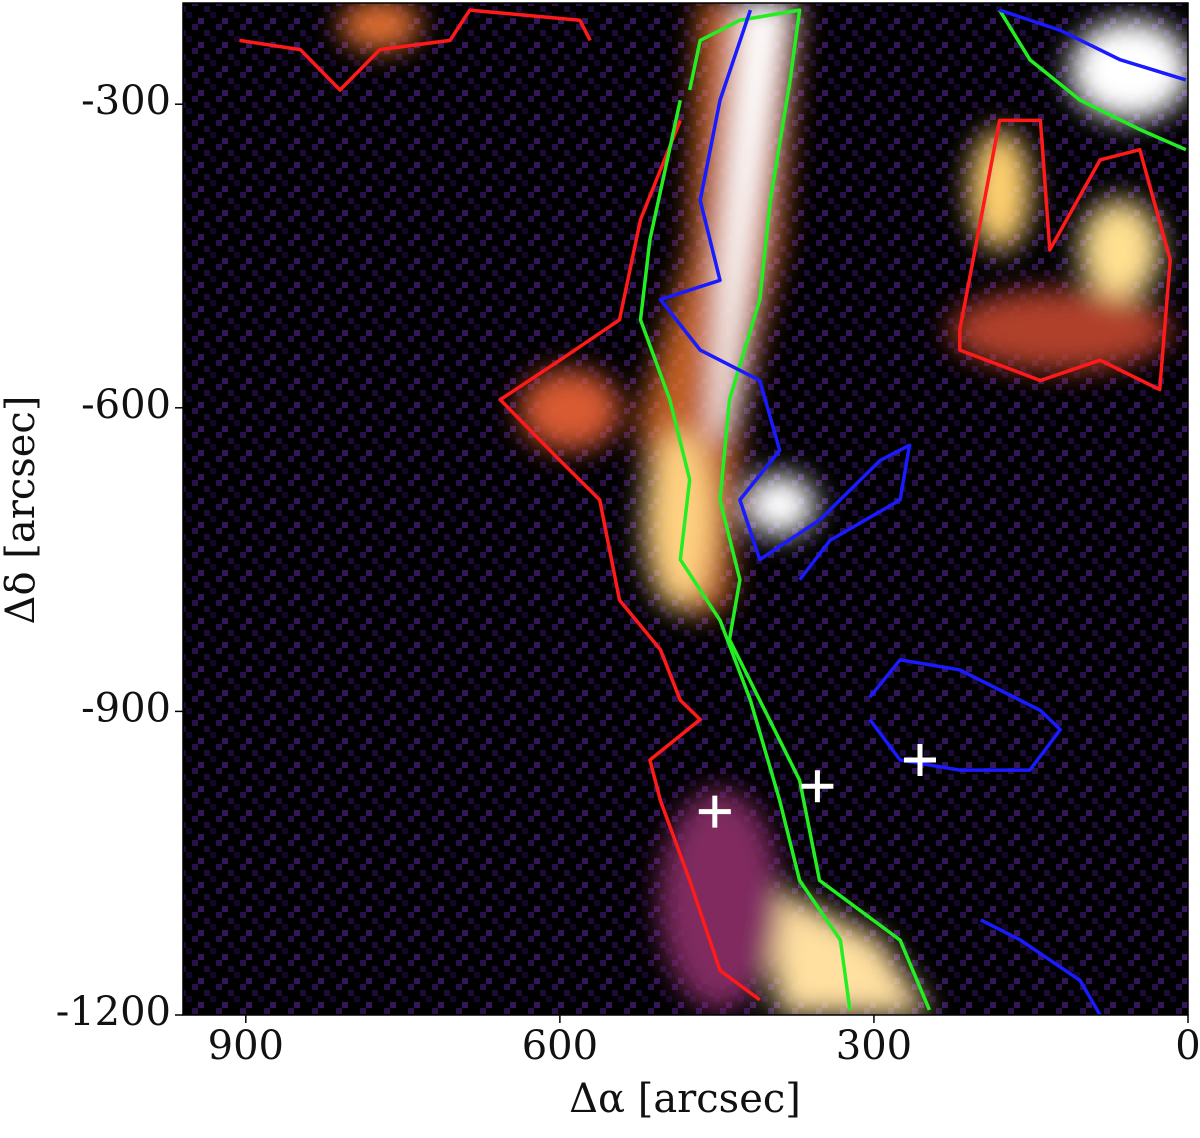 The width and height of the screenshot is (1200, 1138). Describe the element at coordinates (113, 1012) in the screenshot. I see `y-tick-label: -1200` at that location.